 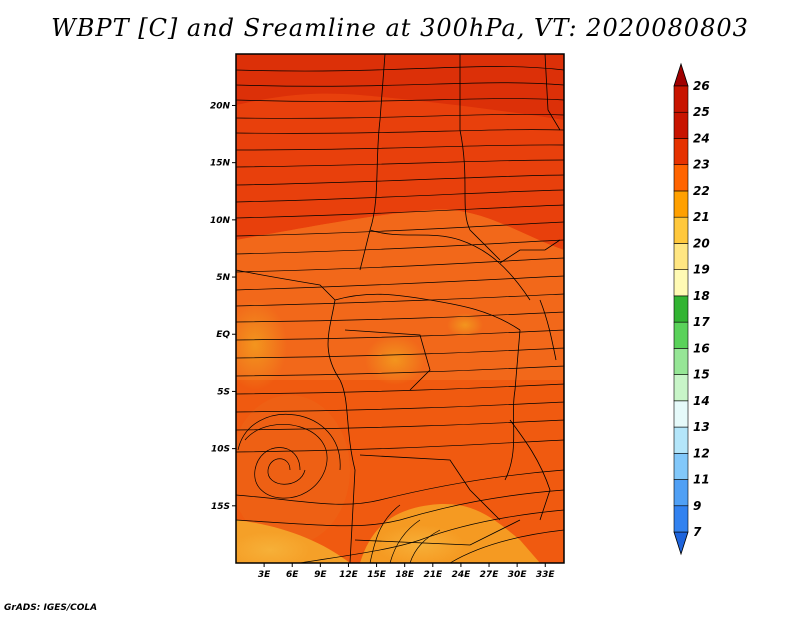 What do you see at coordinates (701, 348) in the screenshot?
I see `colorbar-label: 16` at bounding box center [701, 348].